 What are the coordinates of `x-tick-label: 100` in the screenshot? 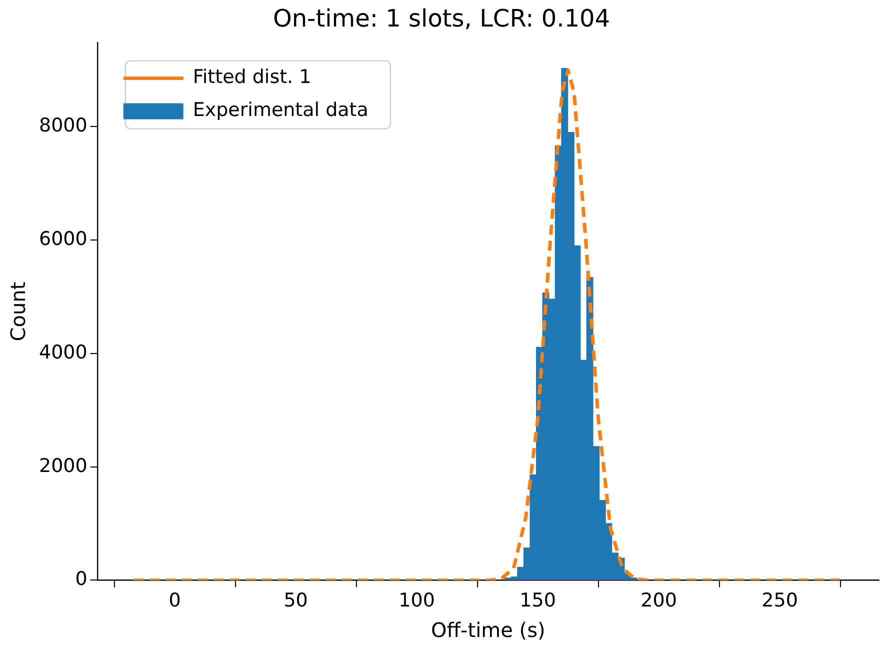 It's located at (416, 601).